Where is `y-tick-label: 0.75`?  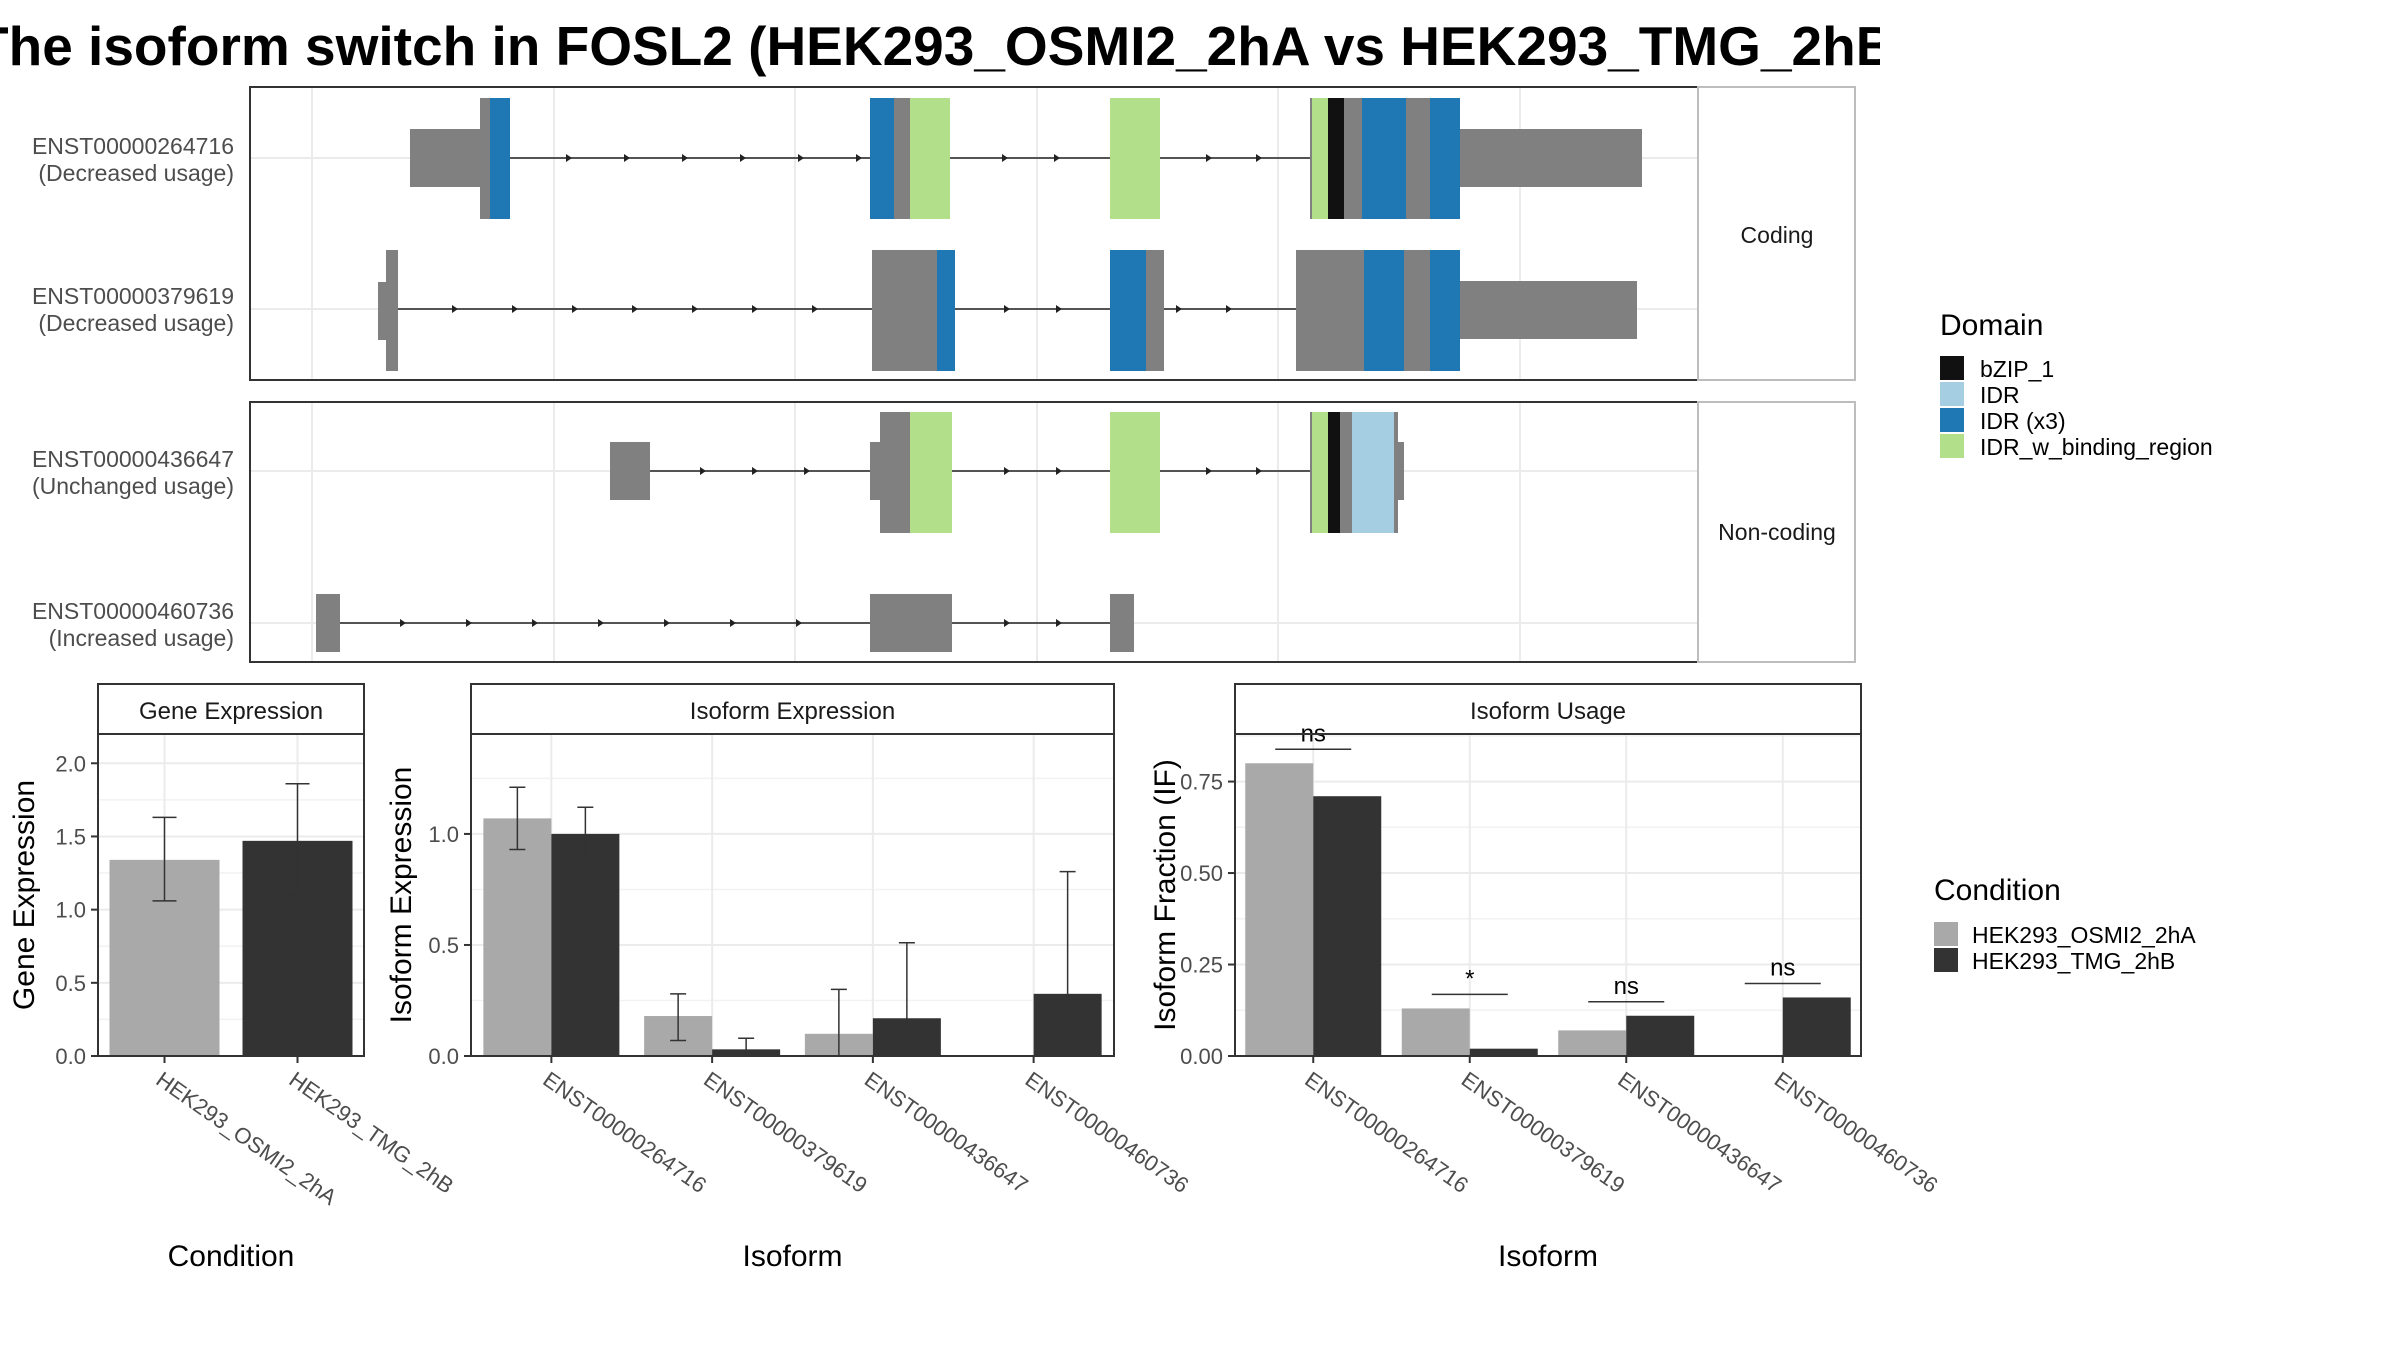
y-tick-label: 0.75 is located at coordinates (1201, 782).